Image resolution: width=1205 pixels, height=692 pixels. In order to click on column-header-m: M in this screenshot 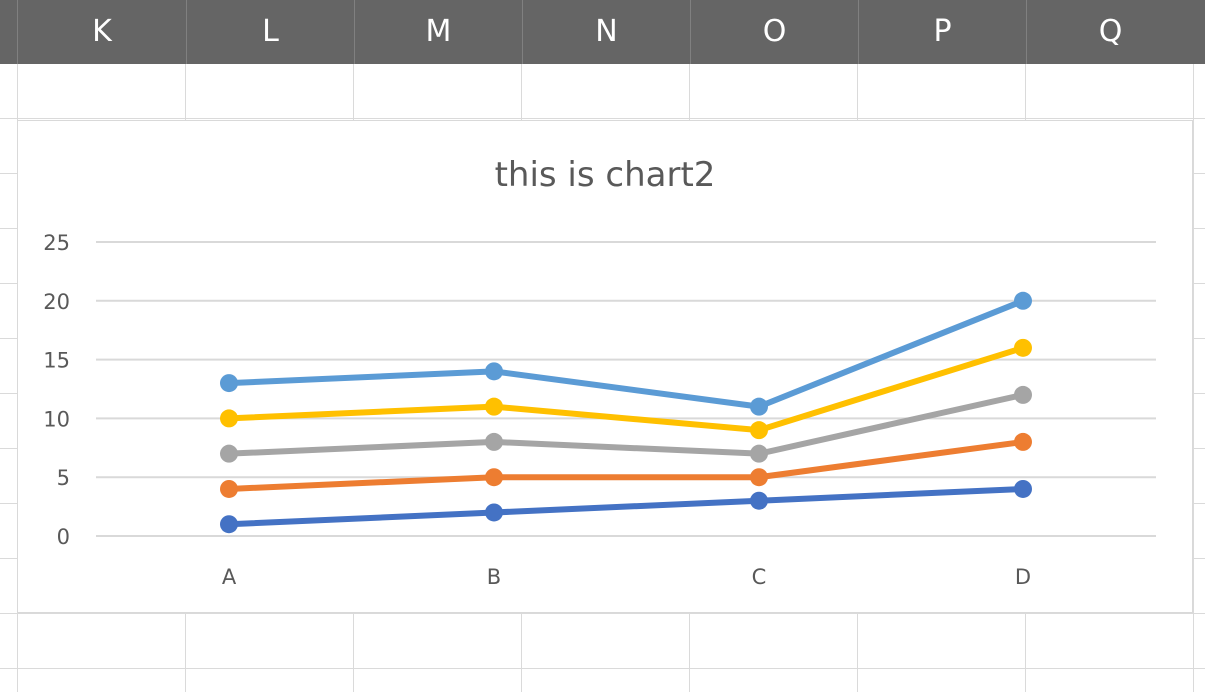, I will do `click(438, 32)`.